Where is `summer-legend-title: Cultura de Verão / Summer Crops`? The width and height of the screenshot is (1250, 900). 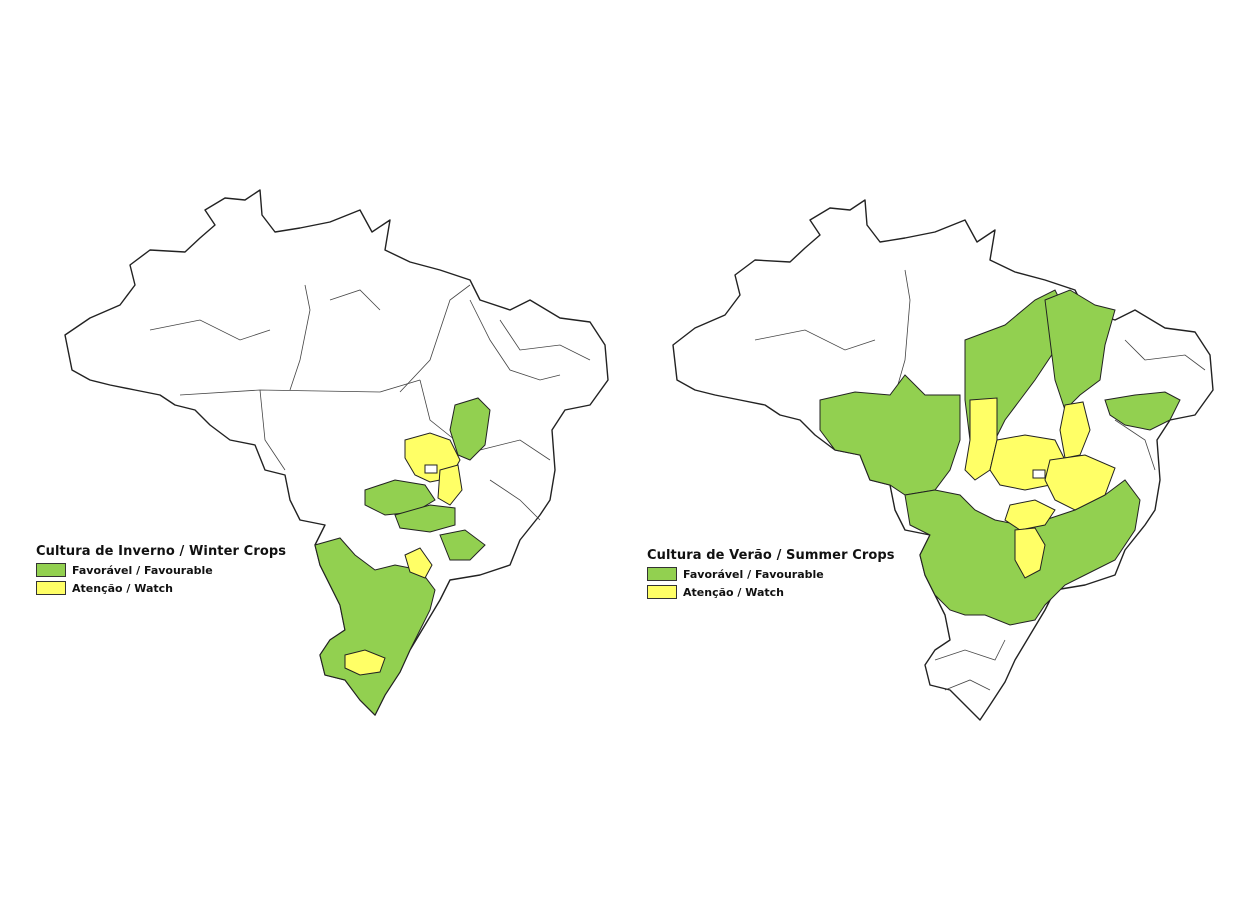
summer-legend-title: Cultura de Verão / Summer Crops is located at coordinates (771, 555).